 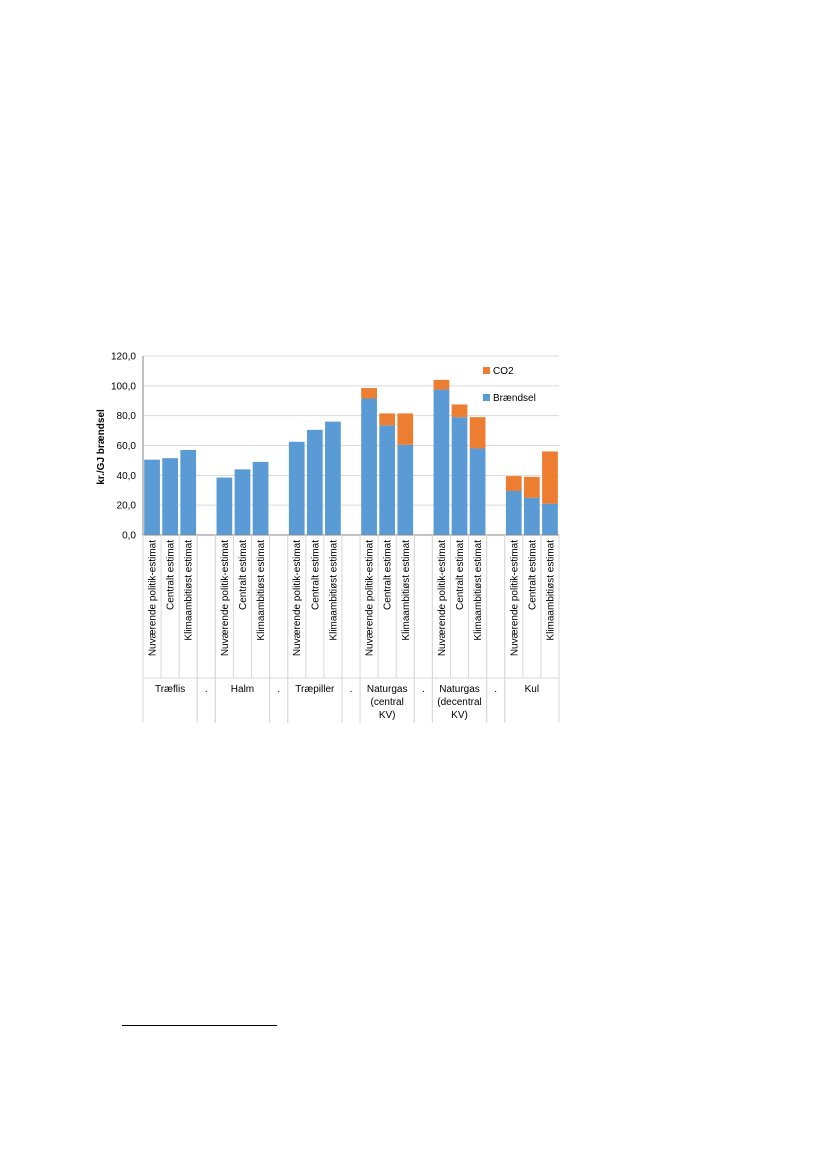 What do you see at coordinates (170, 689) in the screenshot?
I see `group-label: Træflis` at bounding box center [170, 689].